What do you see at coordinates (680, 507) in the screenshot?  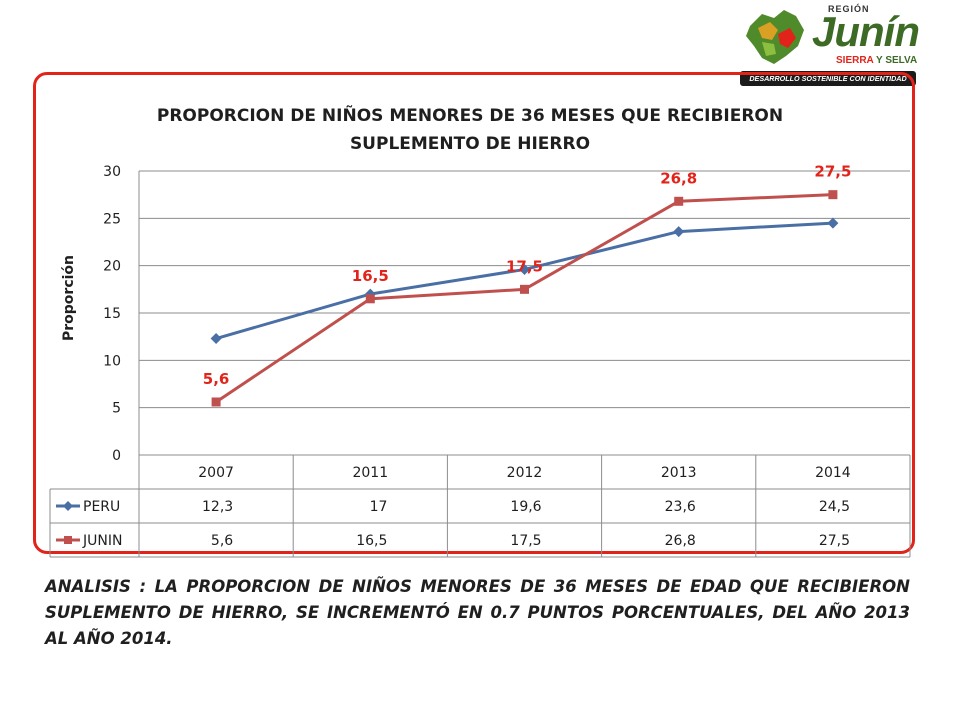 I see `table-cell-value: 23,6` at bounding box center [680, 507].